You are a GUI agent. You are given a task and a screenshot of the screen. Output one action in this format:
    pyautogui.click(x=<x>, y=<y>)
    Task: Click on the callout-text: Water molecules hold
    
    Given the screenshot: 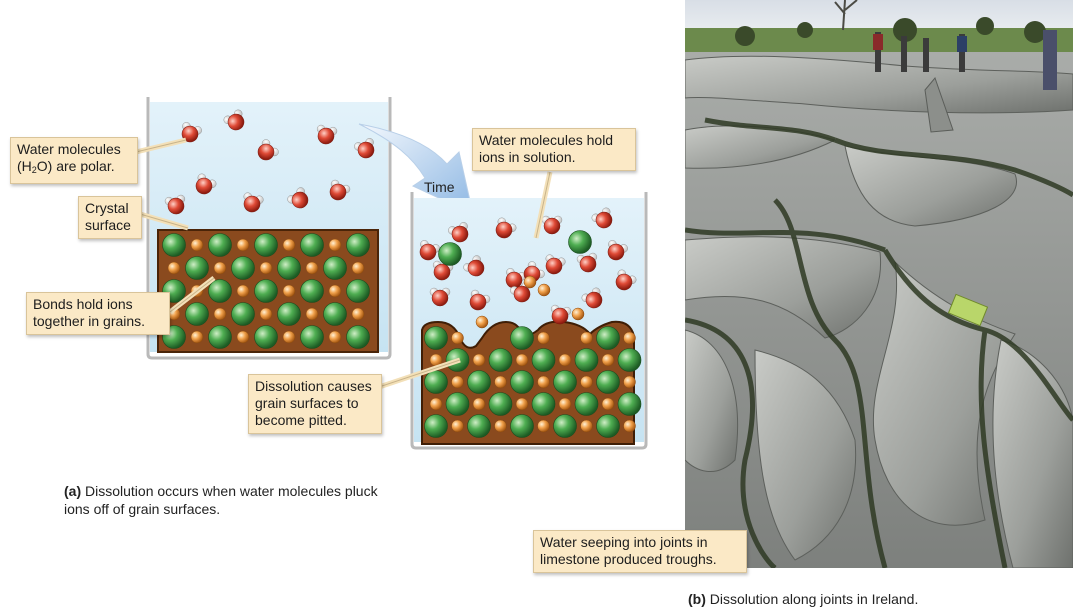 What is the action you would take?
    pyautogui.click(x=546, y=140)
    